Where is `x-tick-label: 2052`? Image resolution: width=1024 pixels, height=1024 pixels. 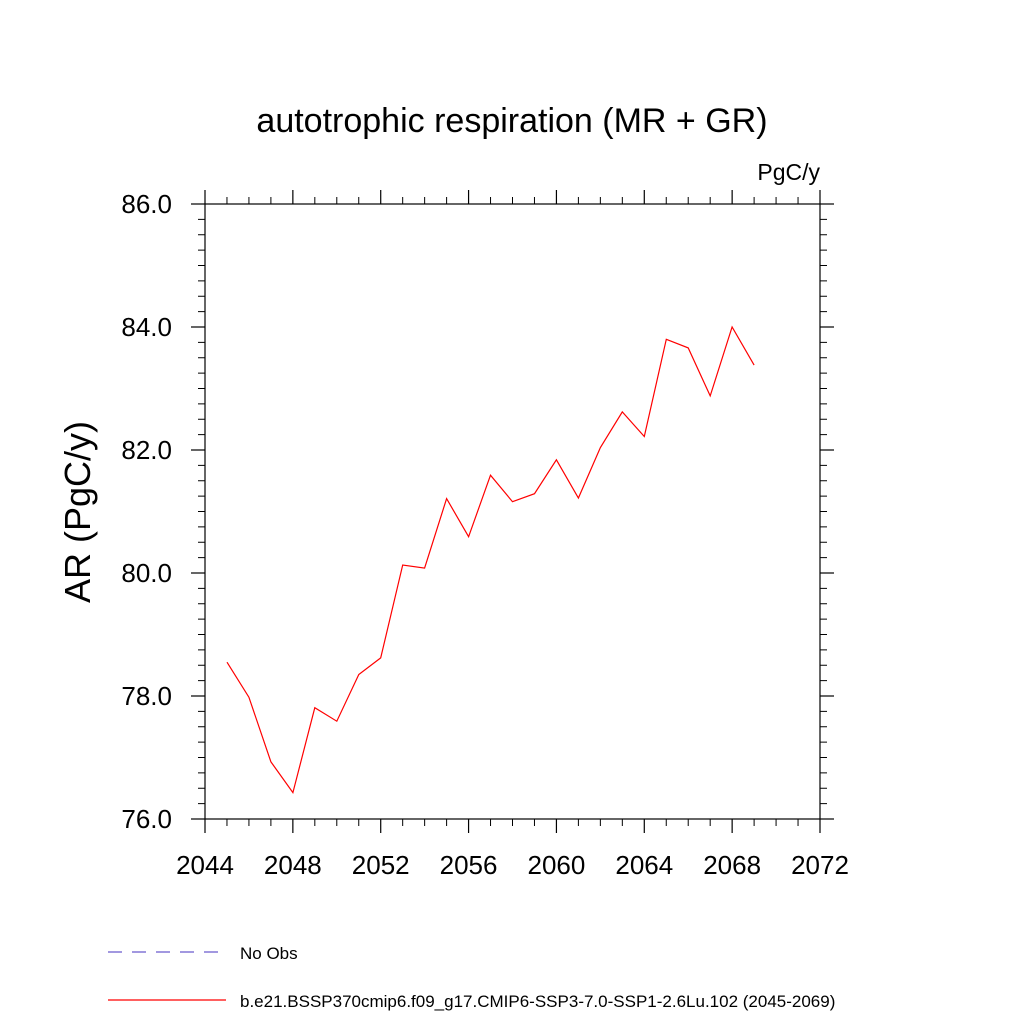 x-tick-label: 2052 is located at coordinates (381, 865).